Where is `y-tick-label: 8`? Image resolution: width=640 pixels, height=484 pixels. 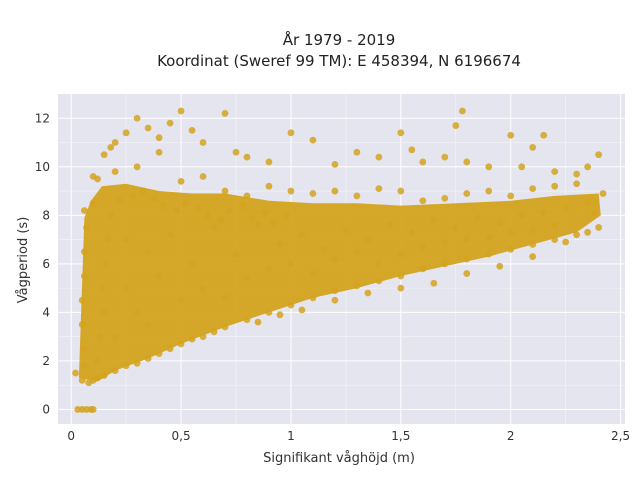
y-tick-label: 8 is located at coordinates (46, 215).